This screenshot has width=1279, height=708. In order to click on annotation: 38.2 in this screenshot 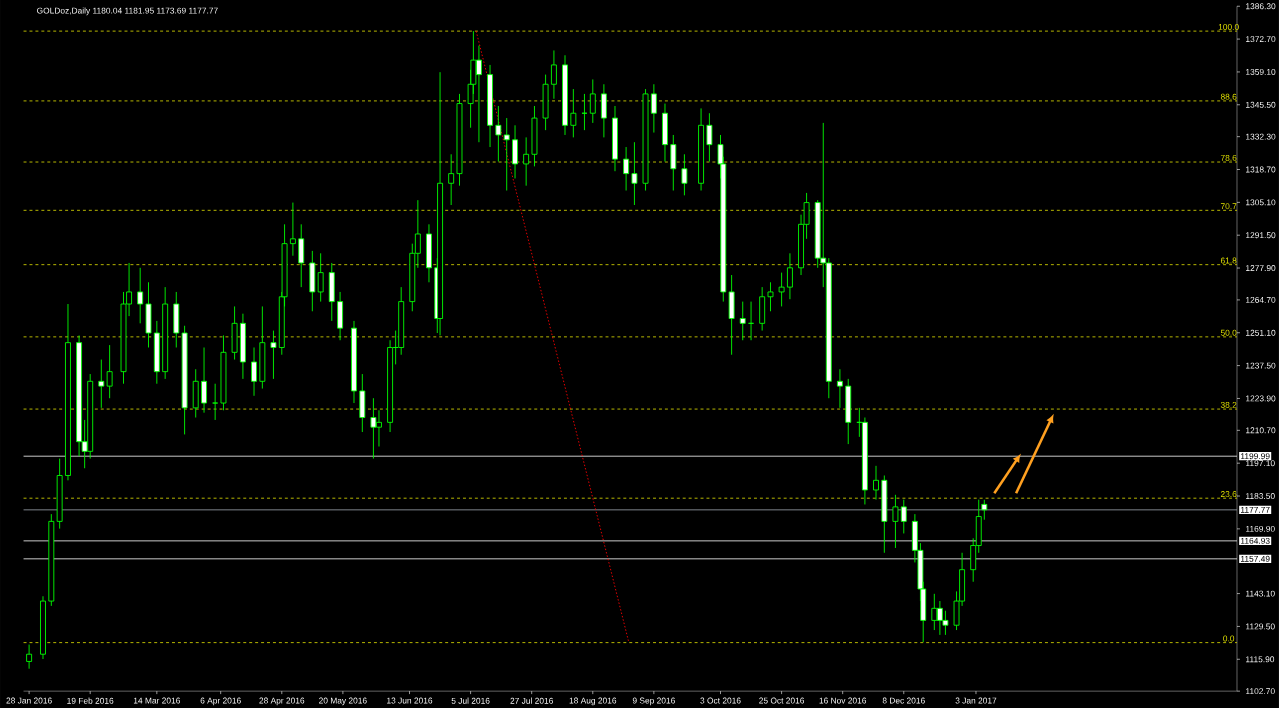, I will do `click(1228, 404)`.